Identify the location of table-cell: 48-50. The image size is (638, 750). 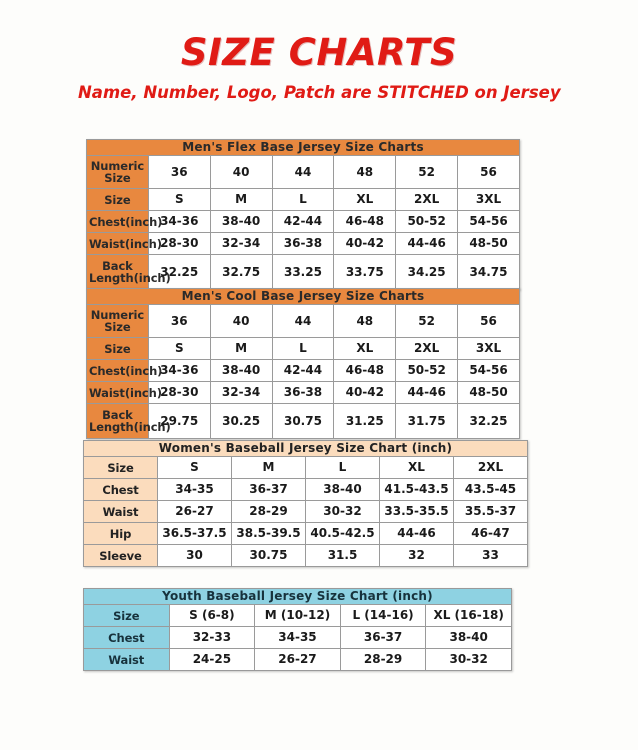
(488, 393).